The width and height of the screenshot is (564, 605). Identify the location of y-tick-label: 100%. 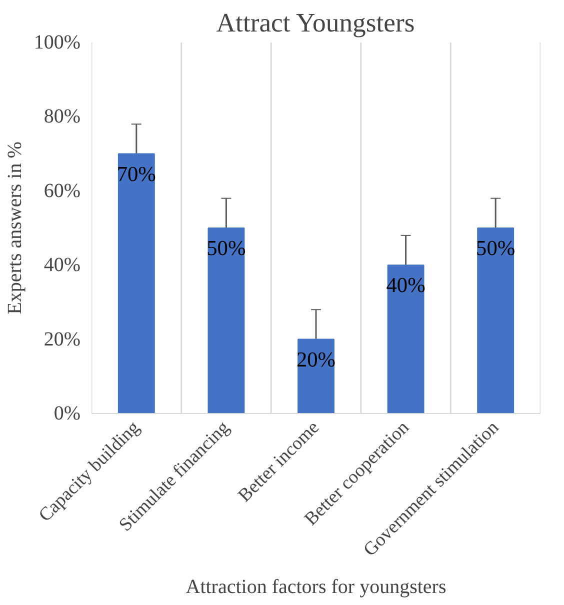
(57, 43).